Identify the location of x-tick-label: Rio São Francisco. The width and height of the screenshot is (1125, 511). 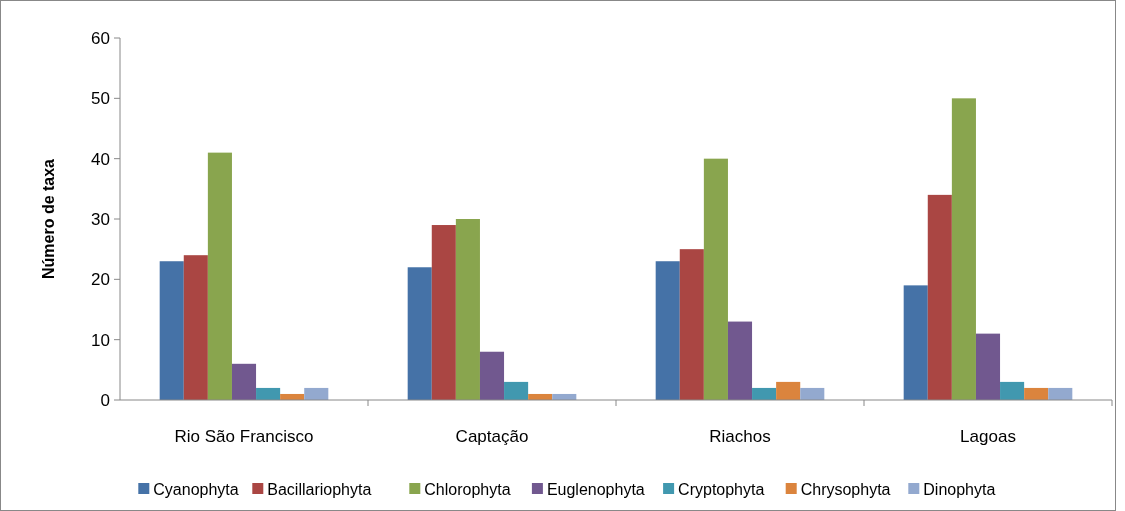
(244, 436).